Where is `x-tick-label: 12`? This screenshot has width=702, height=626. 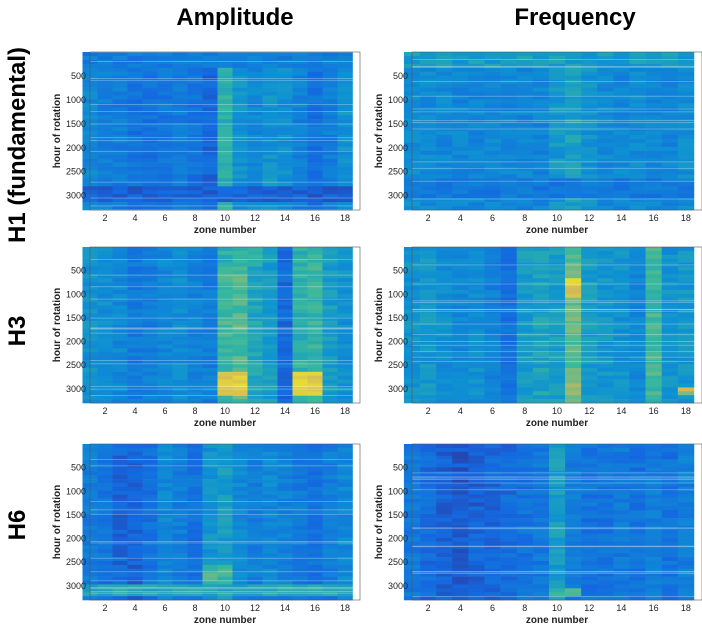 x-tick-label: 12 is located at coordinates (589, 411).